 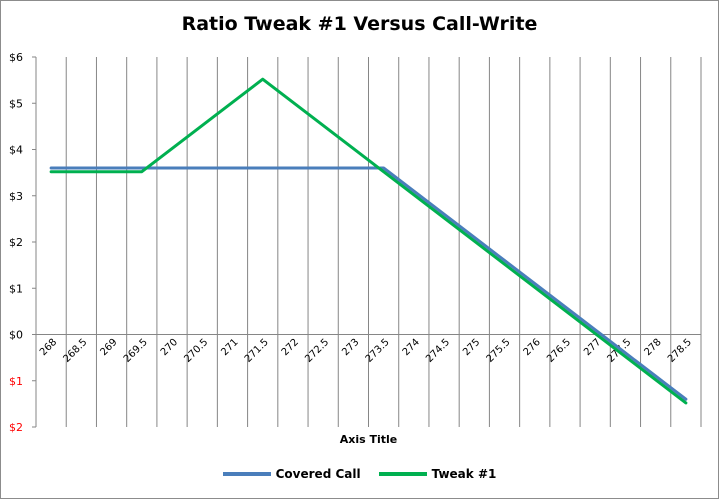 What do you see at coordinates (318, 474) in the screenshot?
I see `legend-label-covered-call: Covered Call` at bounding box center [318, 474].